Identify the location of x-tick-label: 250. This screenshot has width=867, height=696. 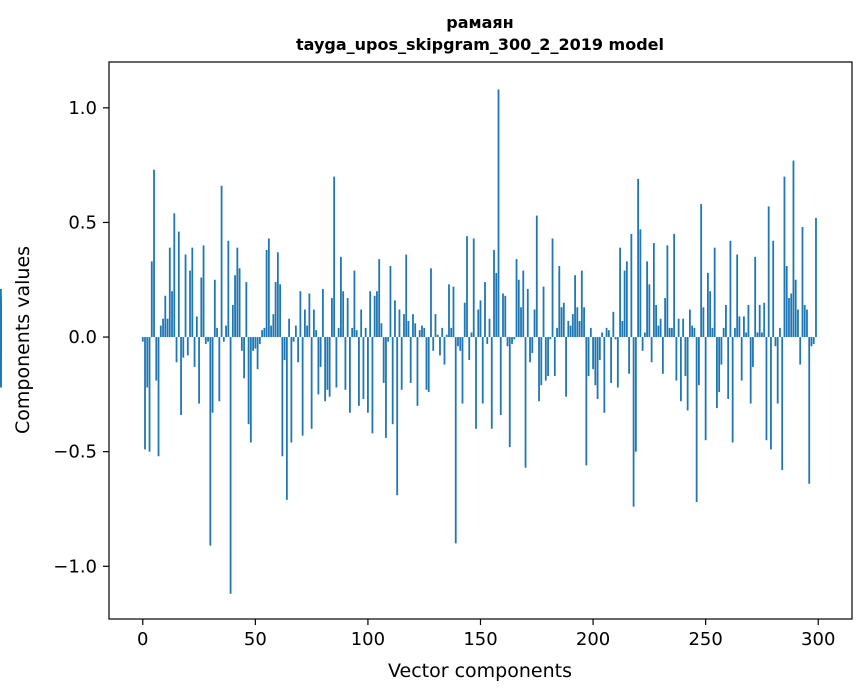
(705, 639).